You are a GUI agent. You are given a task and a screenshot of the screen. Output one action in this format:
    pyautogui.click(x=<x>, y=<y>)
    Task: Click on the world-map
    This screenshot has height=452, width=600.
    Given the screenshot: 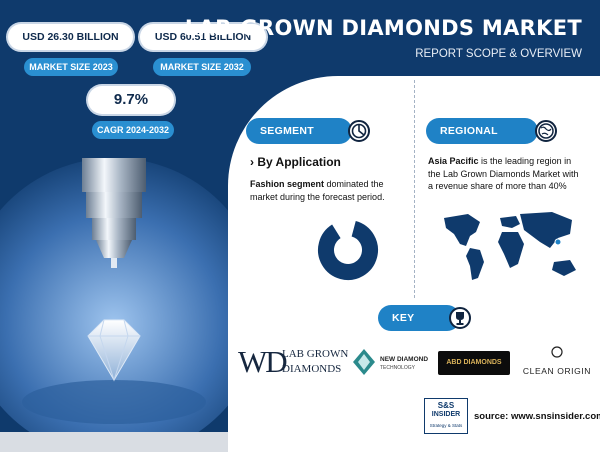 What is the action you would take?
    pyautogui.click(x=510, y=246)
    